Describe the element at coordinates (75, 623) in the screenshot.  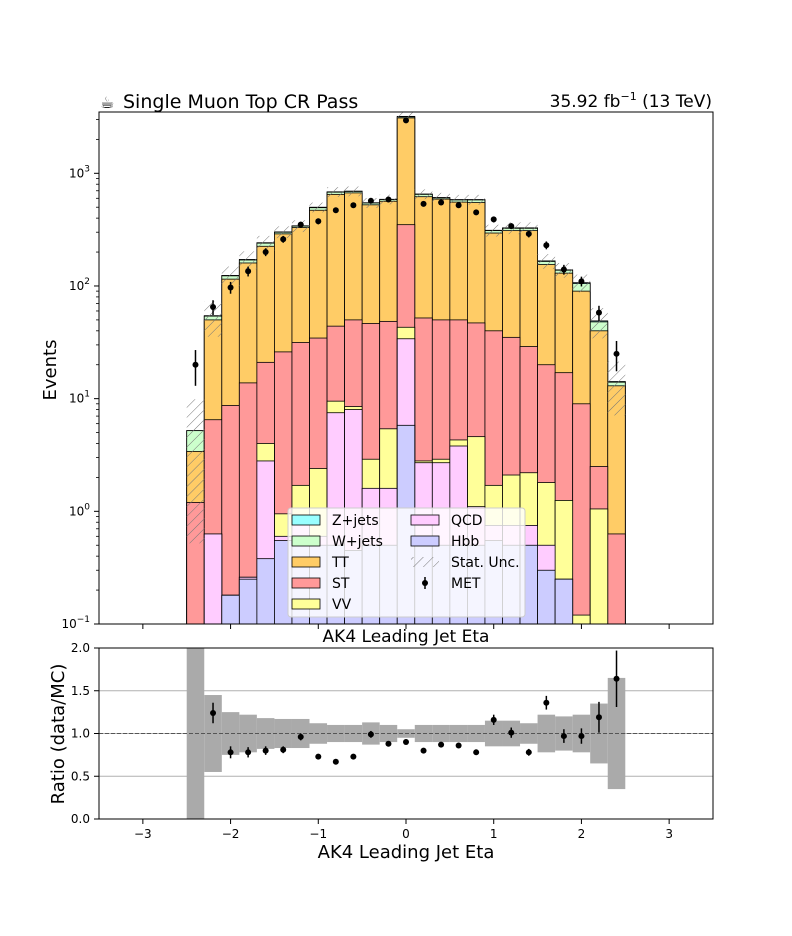
I see `y-tick-label: 10⁻¹` at that location.